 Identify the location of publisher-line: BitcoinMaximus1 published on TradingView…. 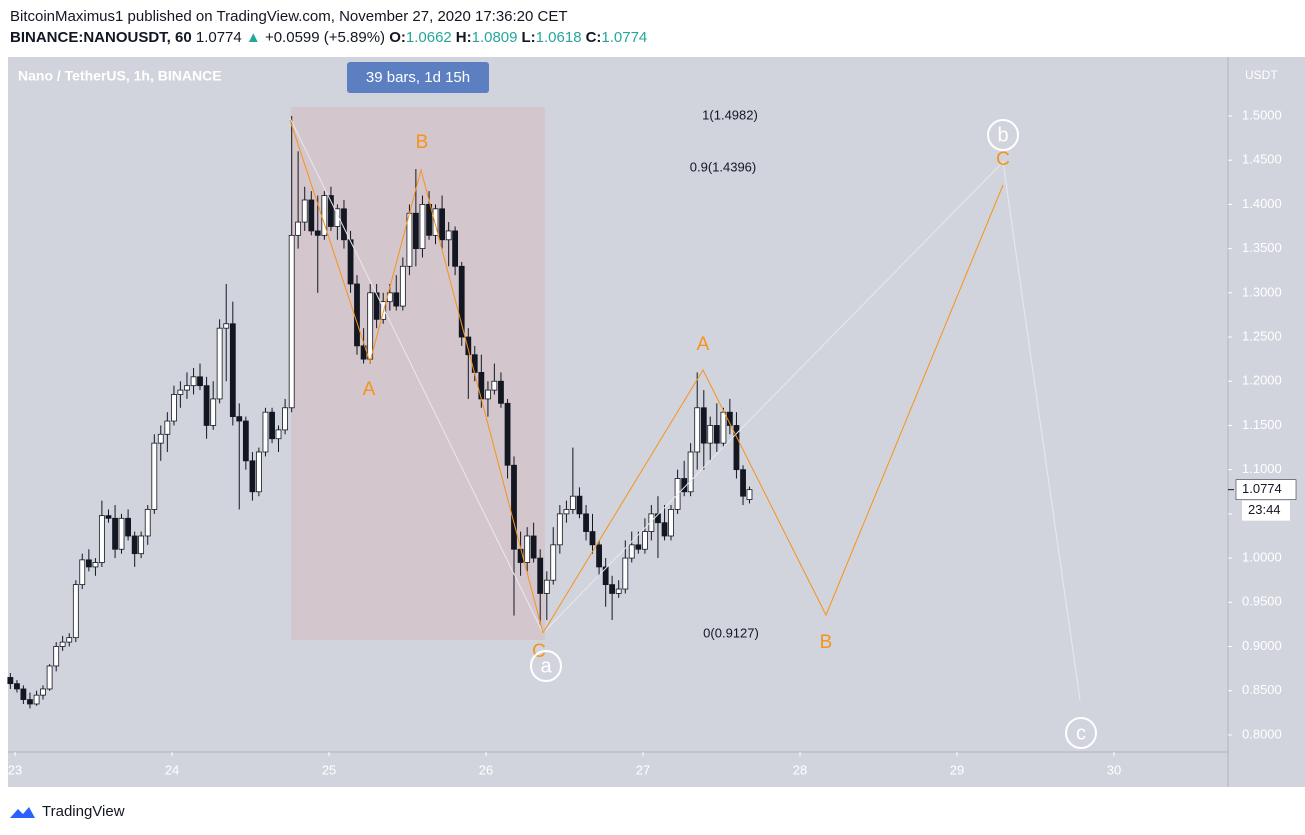
(330, 16).